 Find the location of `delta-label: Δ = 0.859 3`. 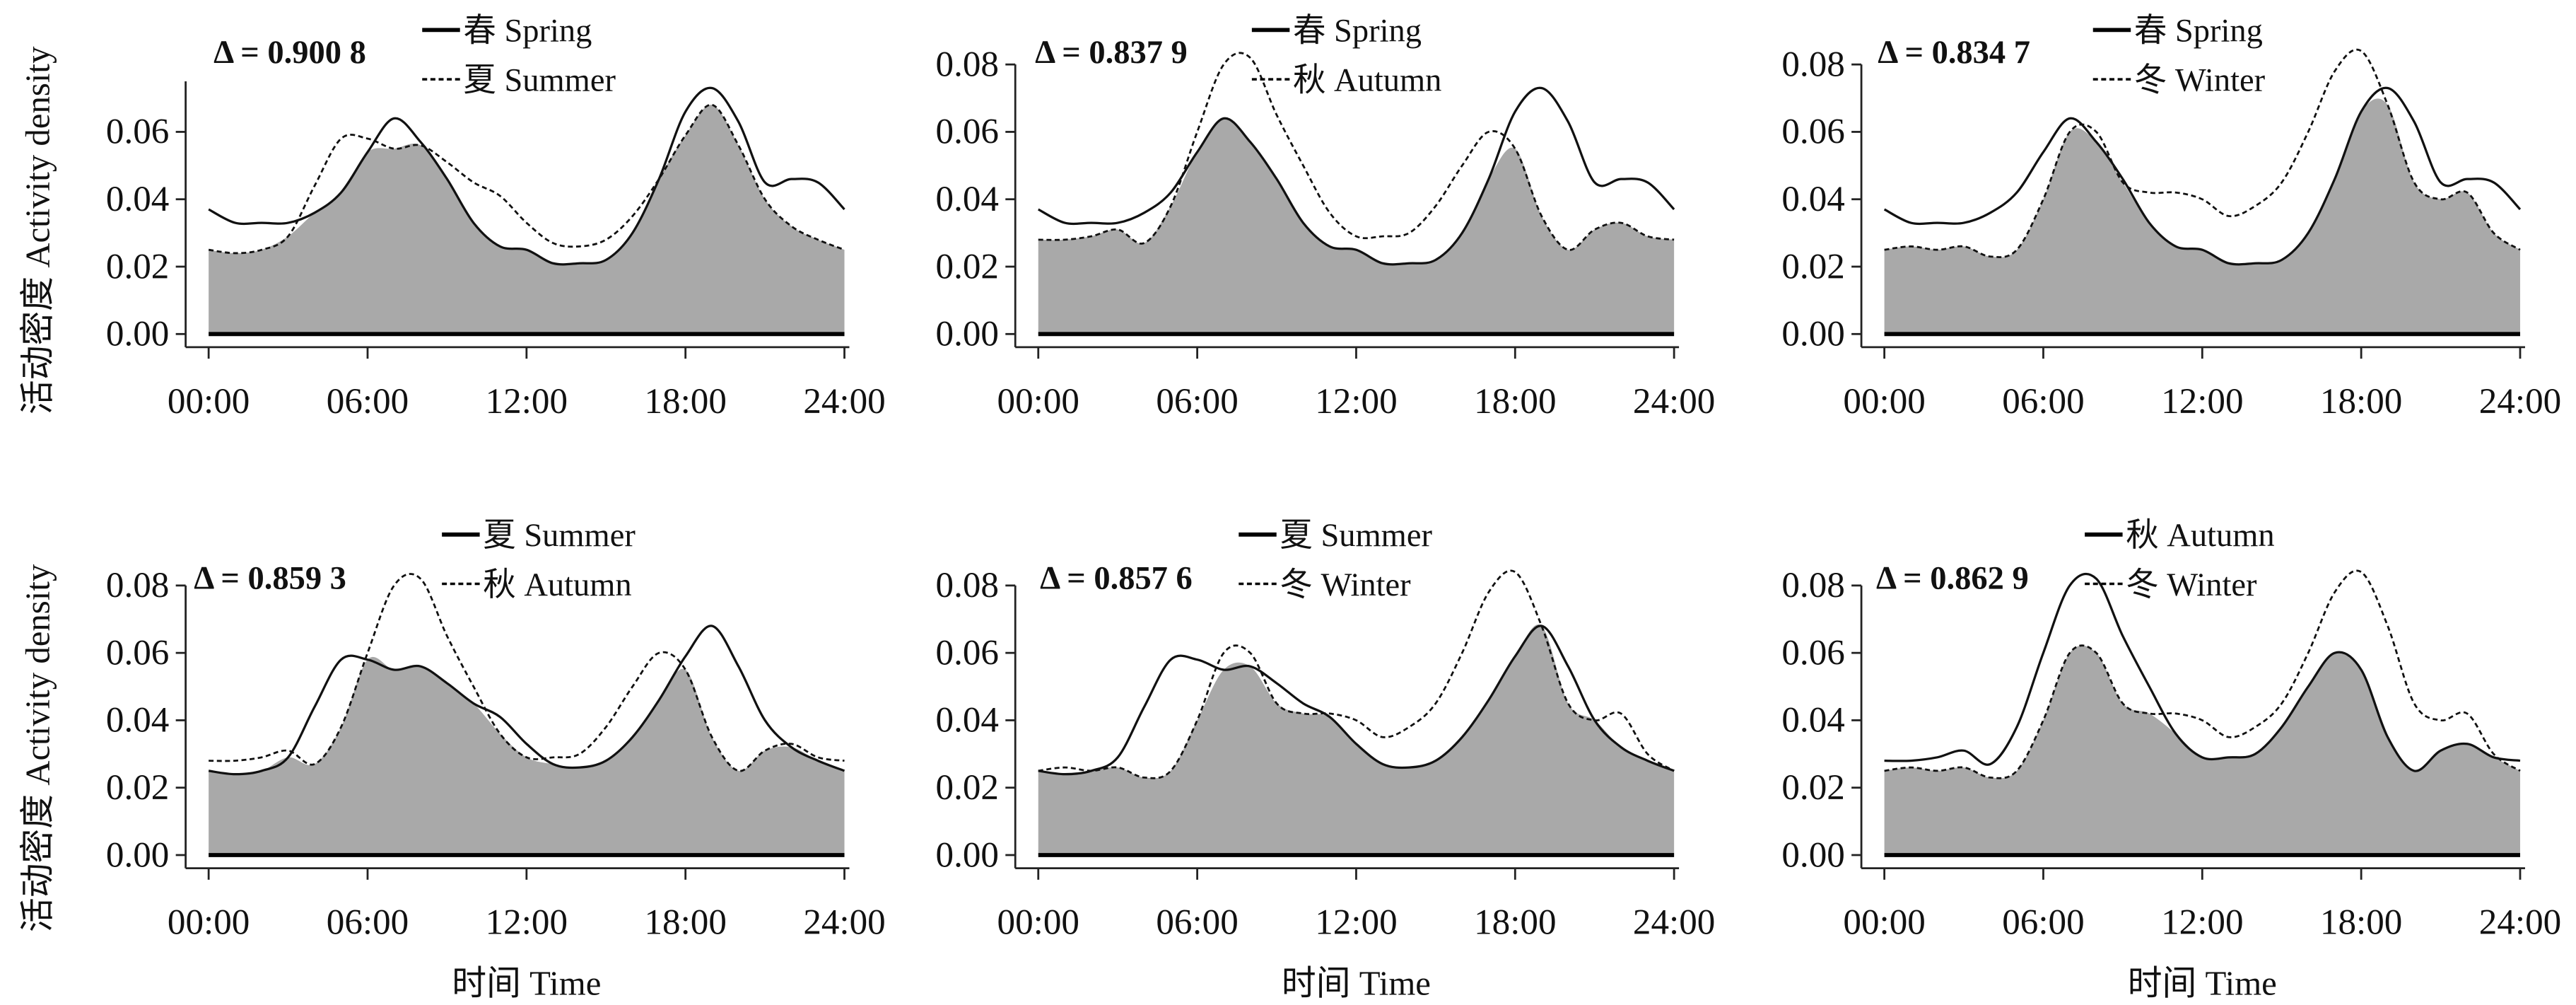

delta-label: Δ = 0.859 3 is located at coordinates (270, 579).